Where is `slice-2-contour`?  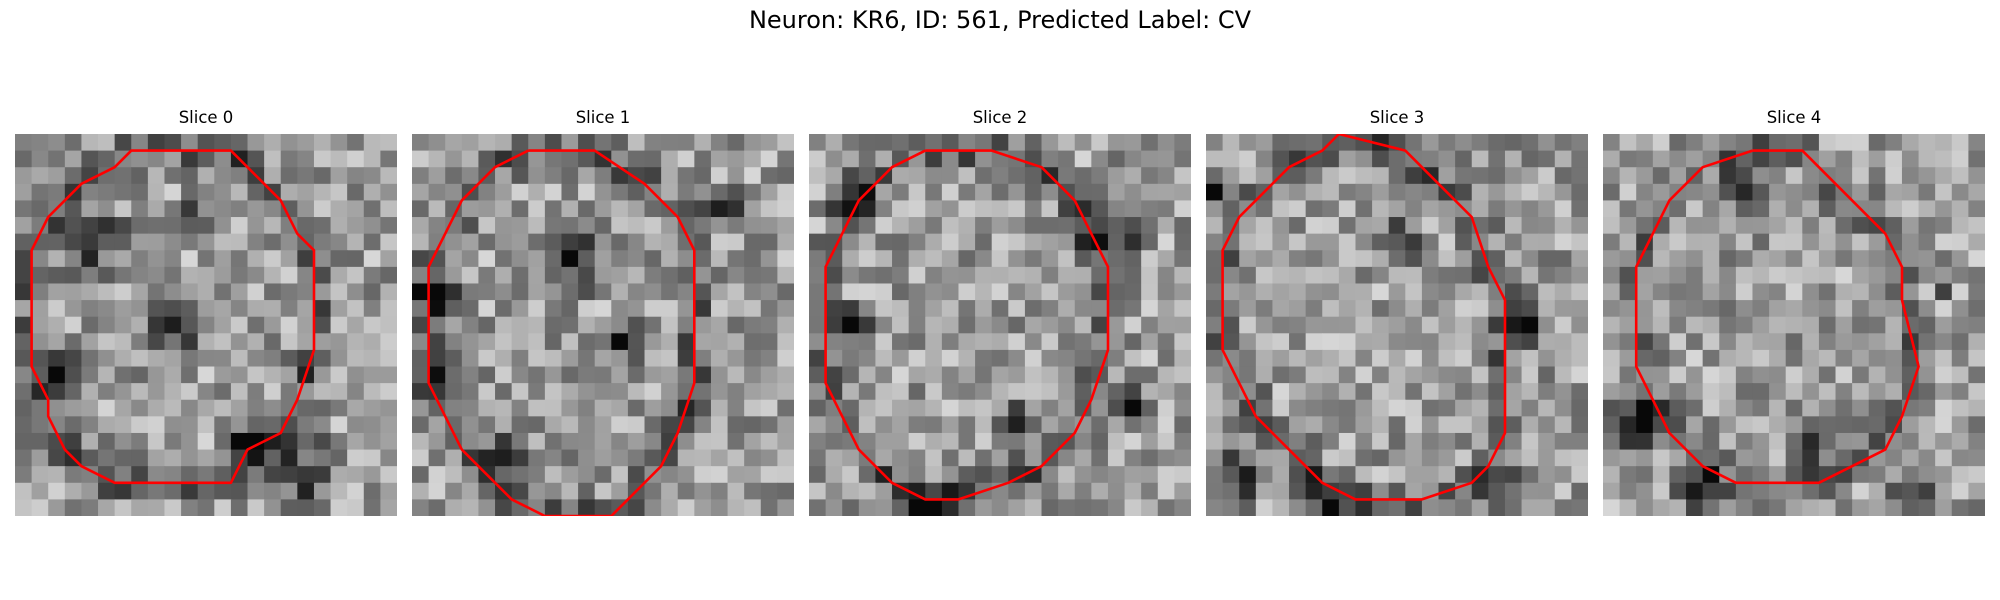 slice-2-contour is located at coordinates (967, 325).